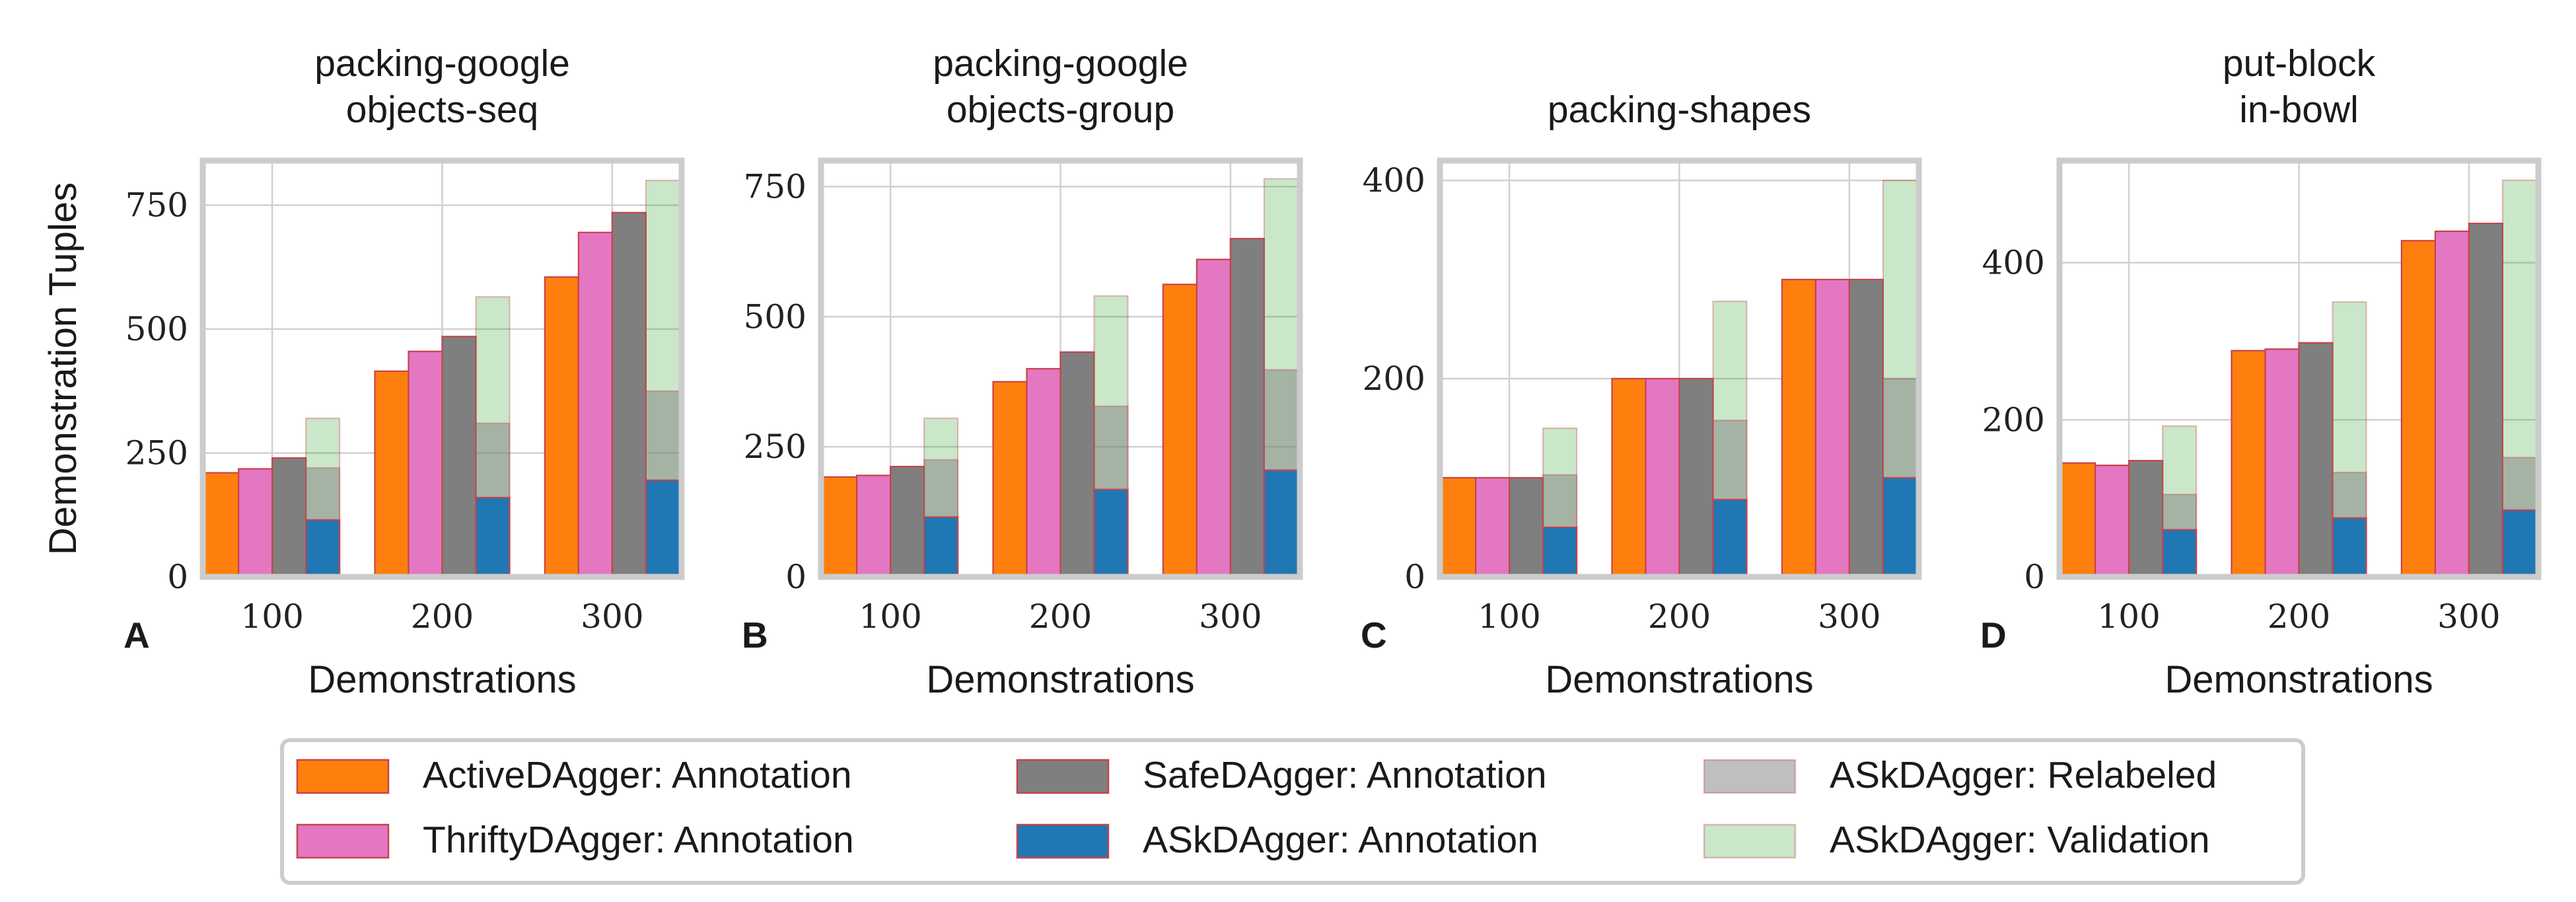 This screenshot has width=2576, height=902. I want to click on panel-letter: A, so click(137, 635).